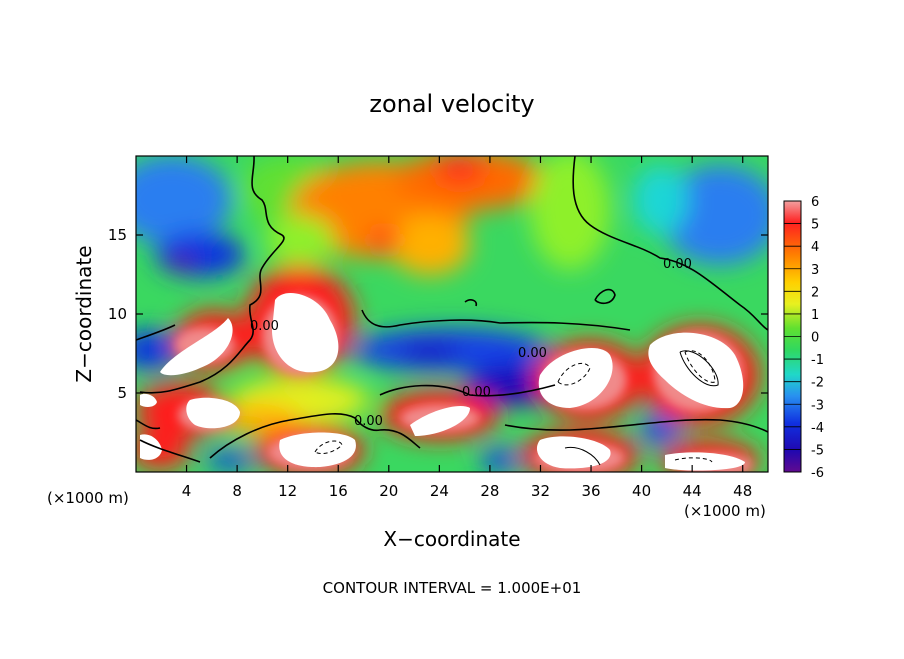  What do you see at coordinates (338, 491) in the screenshot?
I see `x-tick-label: 16` at bounding box center [338, 491].